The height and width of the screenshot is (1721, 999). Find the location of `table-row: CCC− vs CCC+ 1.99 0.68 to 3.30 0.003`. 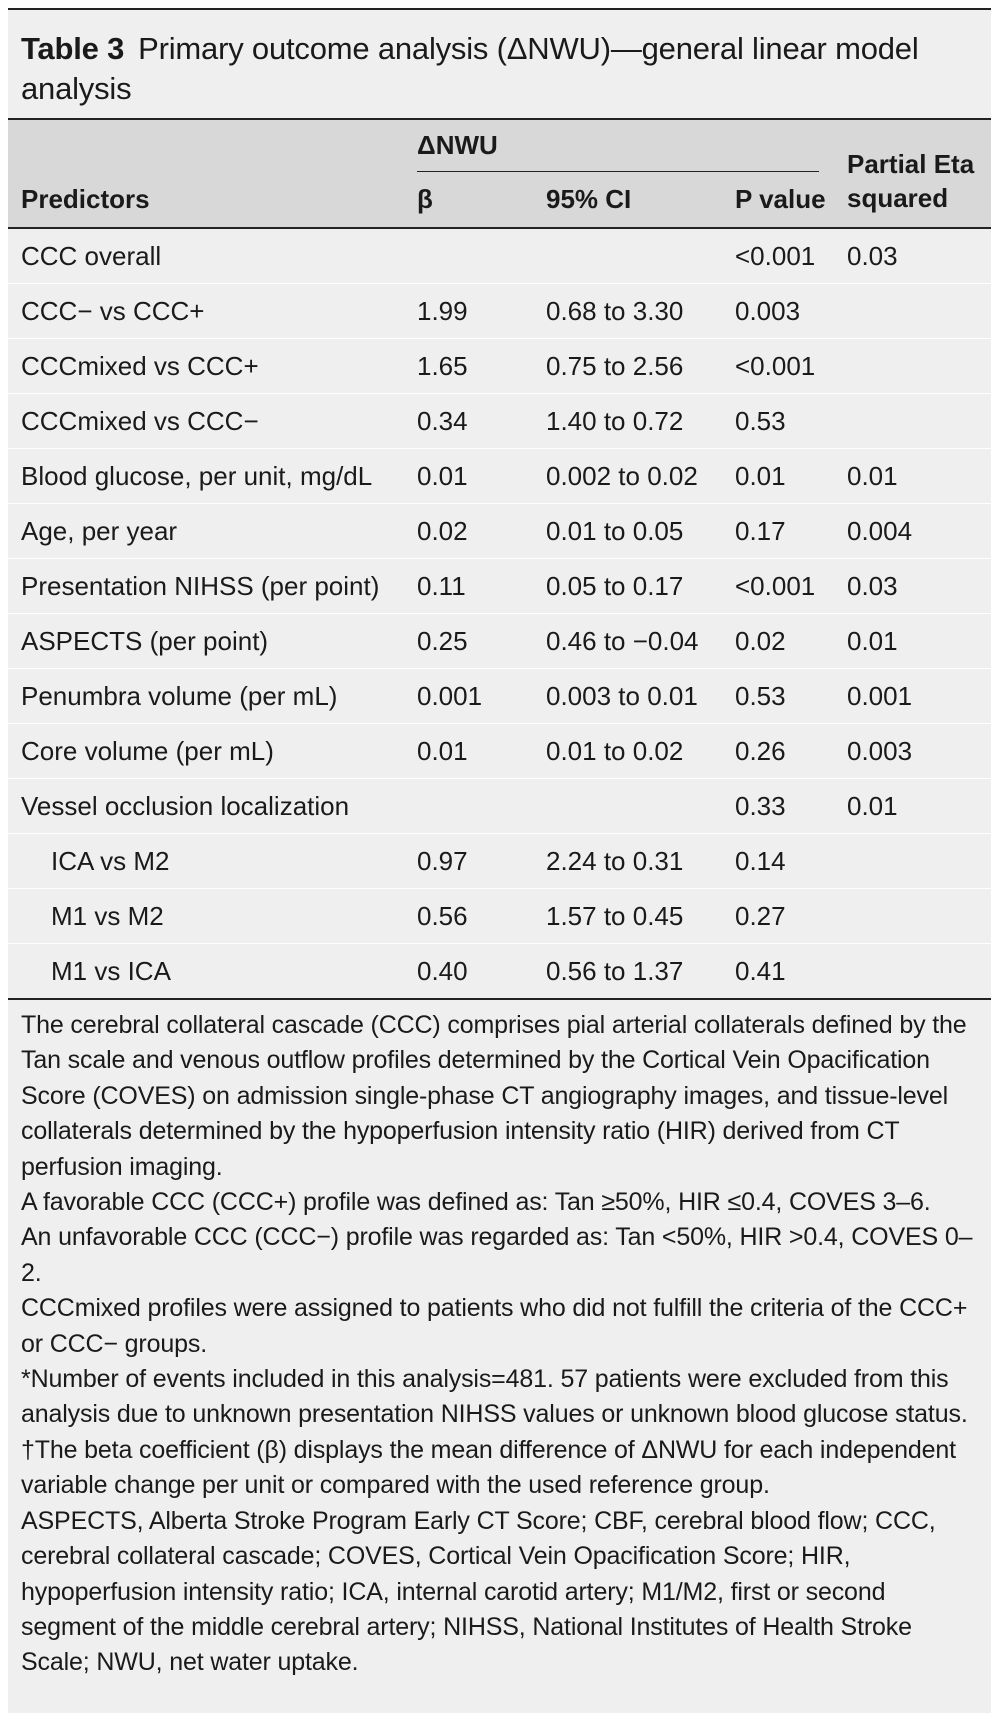

table-row: CCC− vs CCC+ 1.99 0.68 to 3.30 0.003 is located at coordinates (499, 311).